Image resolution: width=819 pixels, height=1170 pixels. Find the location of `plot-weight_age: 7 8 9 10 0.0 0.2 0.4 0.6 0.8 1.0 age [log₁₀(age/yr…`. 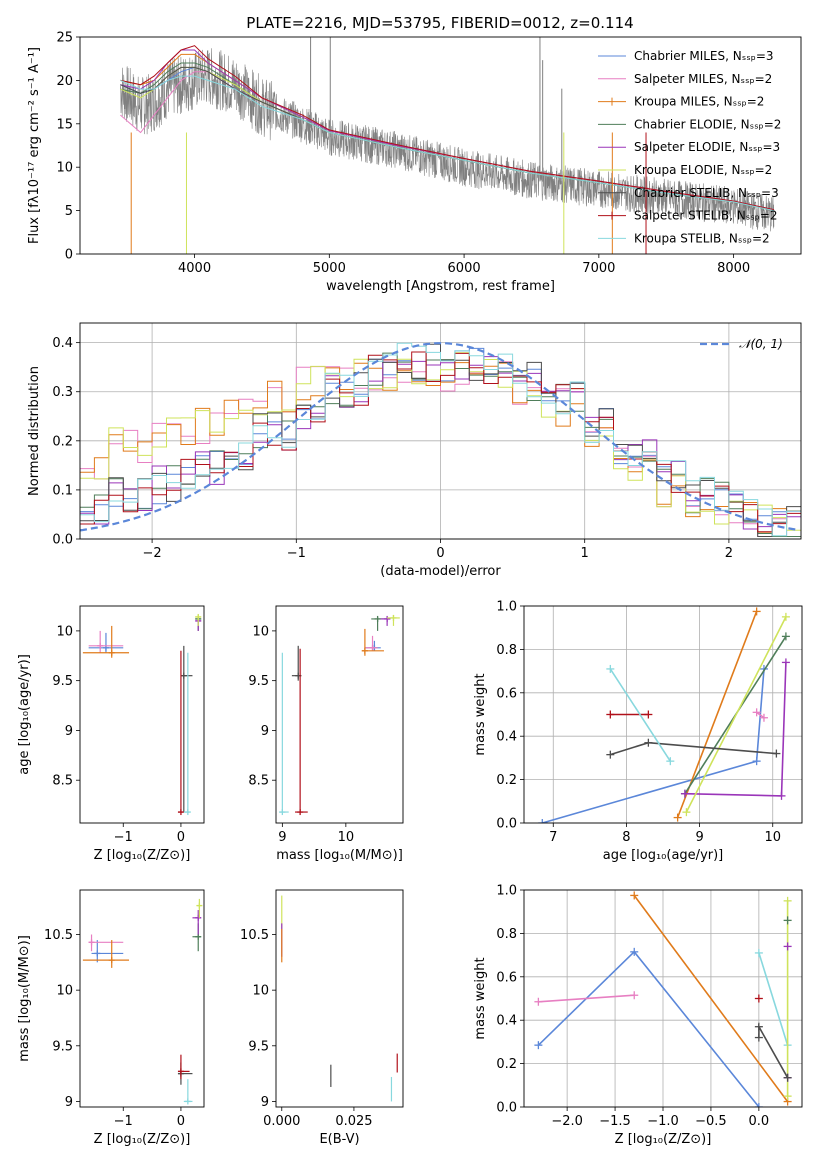

plot-weight_age: 7 8 9 10 0.0 0.2 0.4 0.6 0.8 1.0 age [log₁₀(age/yr… is located at coordinates (638, 731).